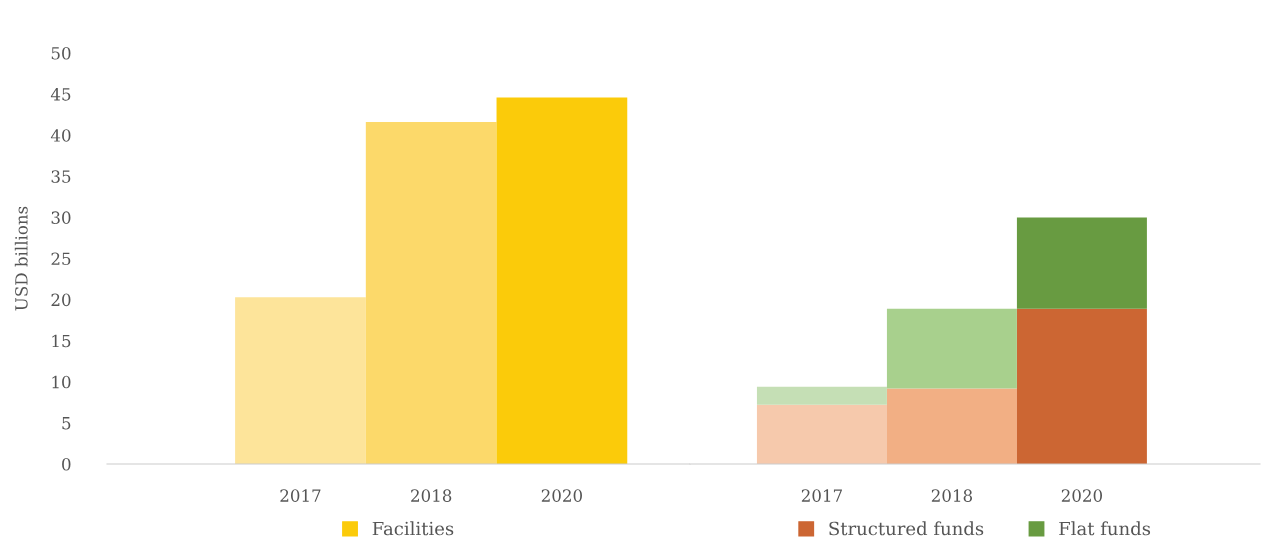 This screenshot has height=540, width=1269. What do you see at coordinates (61, 217) in the screenshot?
I see `y-tick-label: 30` at bounding box center [61, 217].